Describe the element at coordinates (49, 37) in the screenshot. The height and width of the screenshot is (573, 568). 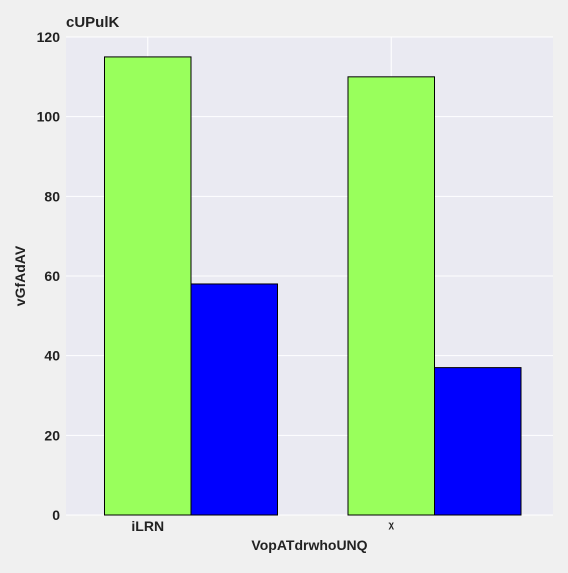
I see `y-tick-label: 120` at that location.